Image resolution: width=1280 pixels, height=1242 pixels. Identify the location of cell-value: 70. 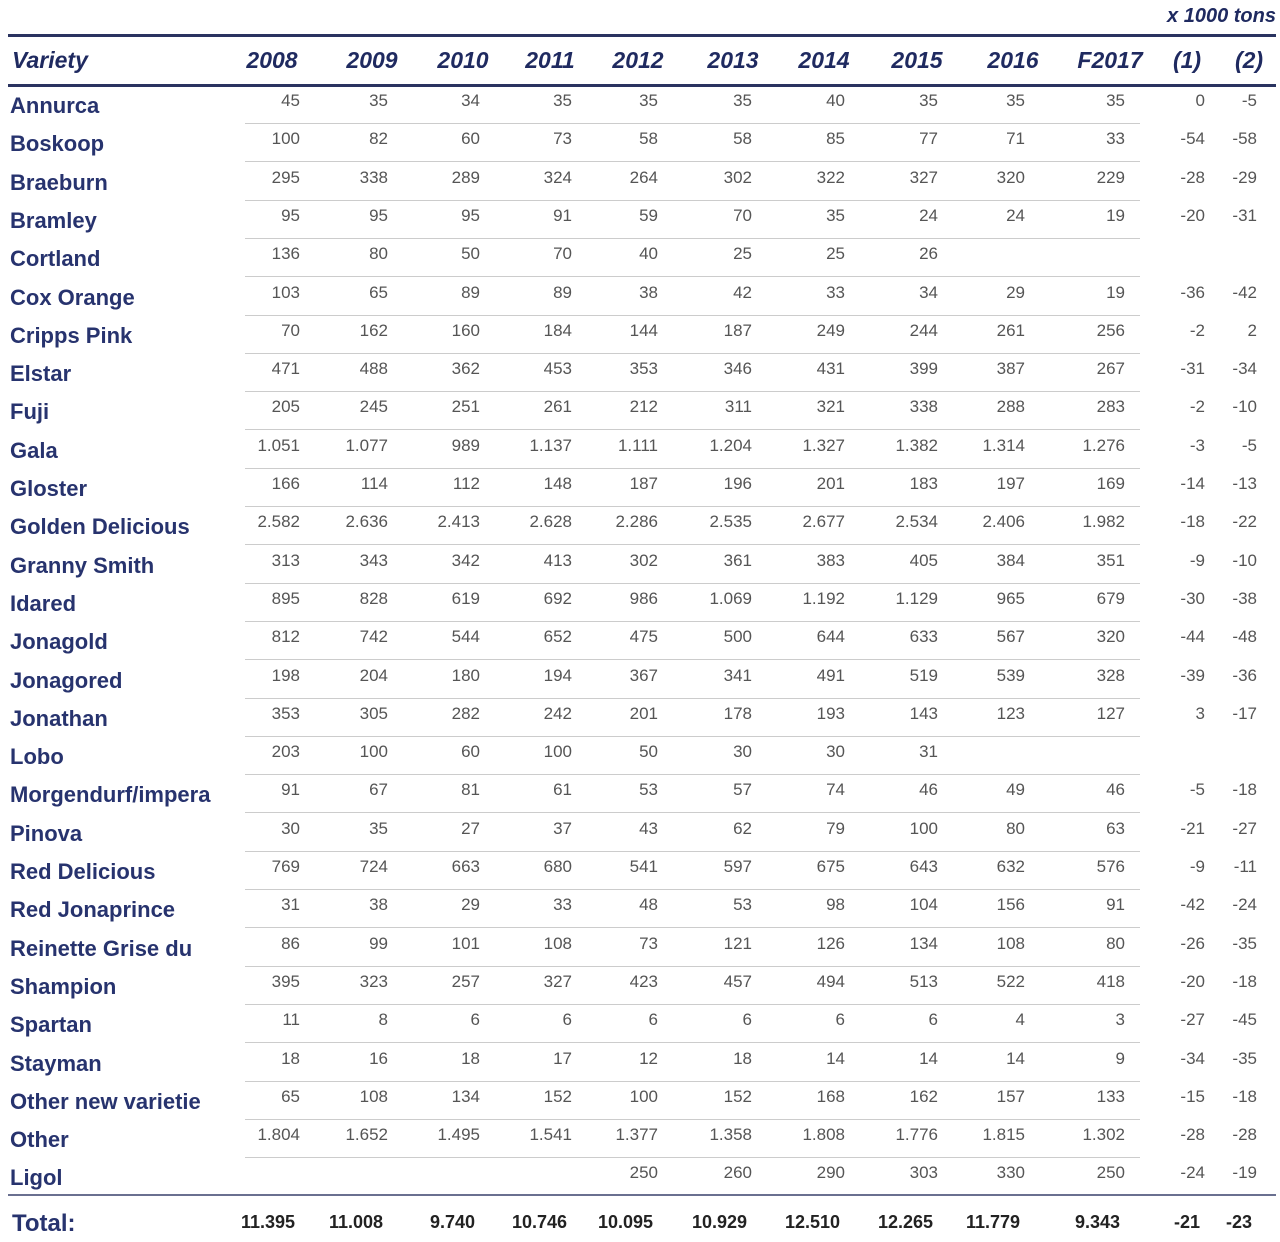
(290, 330).